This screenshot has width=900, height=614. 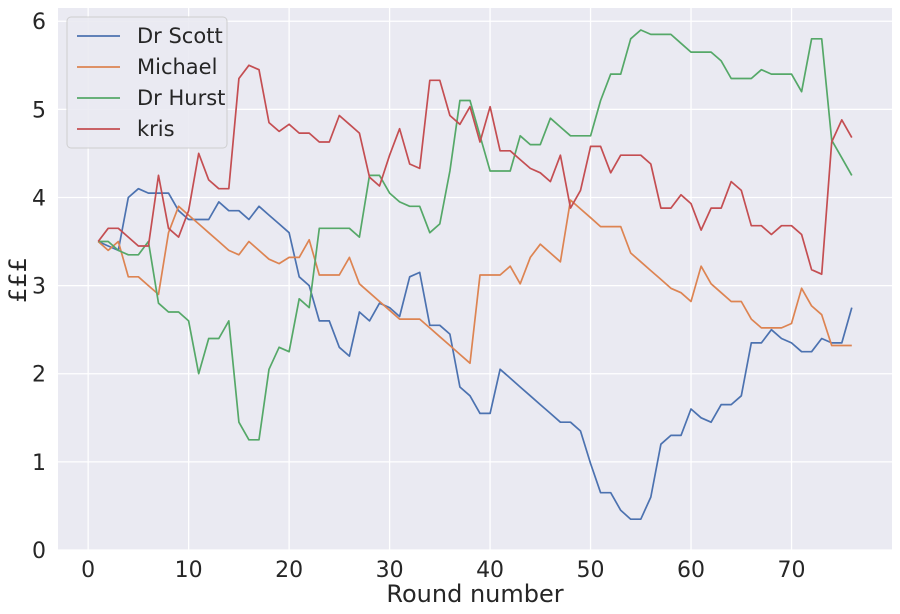 What do you see at coordinates (39, 551) in the screenshot?
I see `y-tick-label: 0` at bounding box center [39, 551].